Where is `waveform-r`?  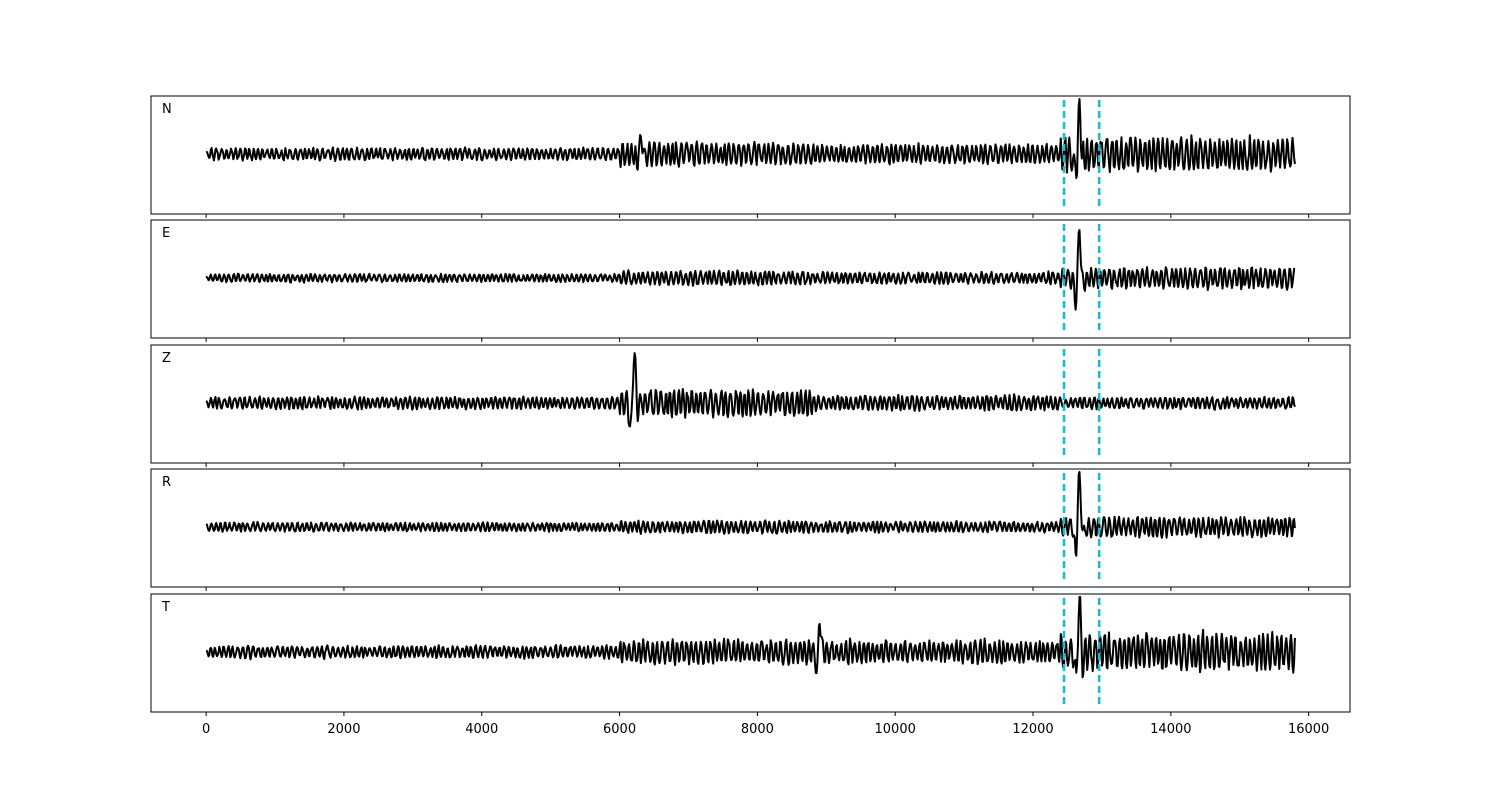
waveform-r is located at coordinates (750, 514).